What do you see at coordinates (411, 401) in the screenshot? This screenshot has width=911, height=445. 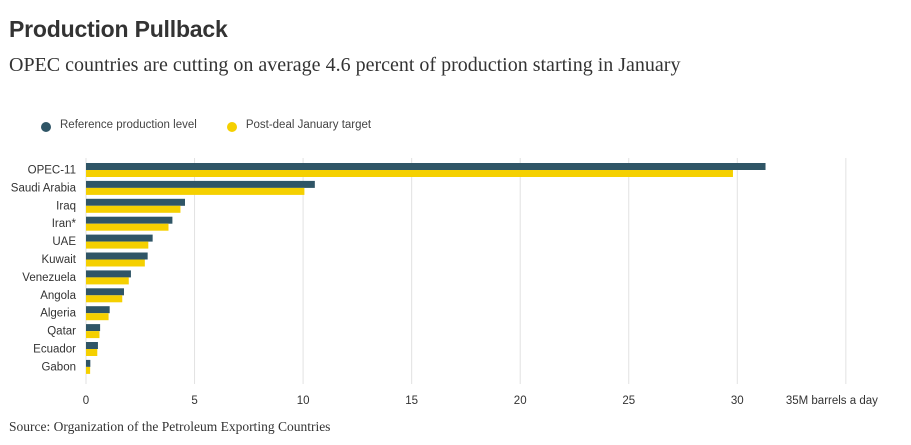 I see `x-tick-label: 15` at bounding box center [411, 401].